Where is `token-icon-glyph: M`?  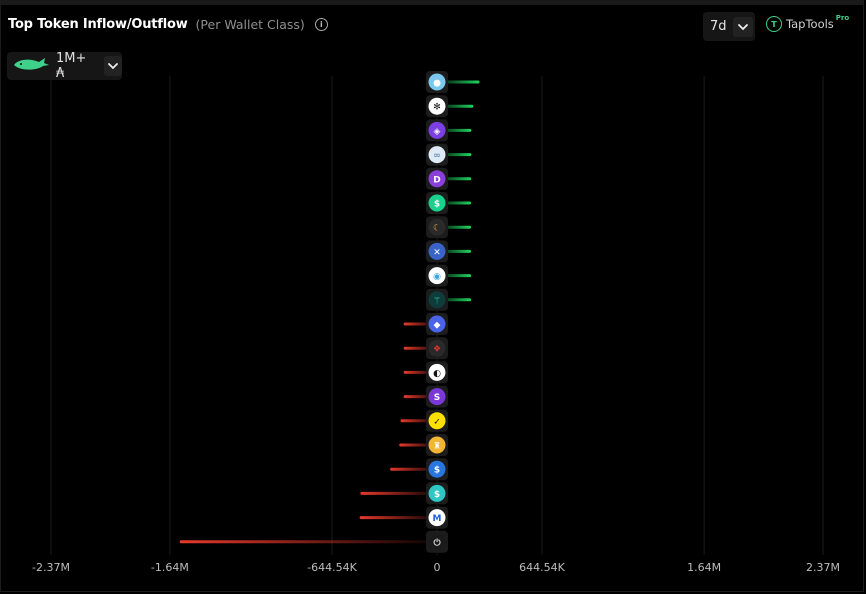 token-icon-glyph: M is located at coordinates (437, 519).